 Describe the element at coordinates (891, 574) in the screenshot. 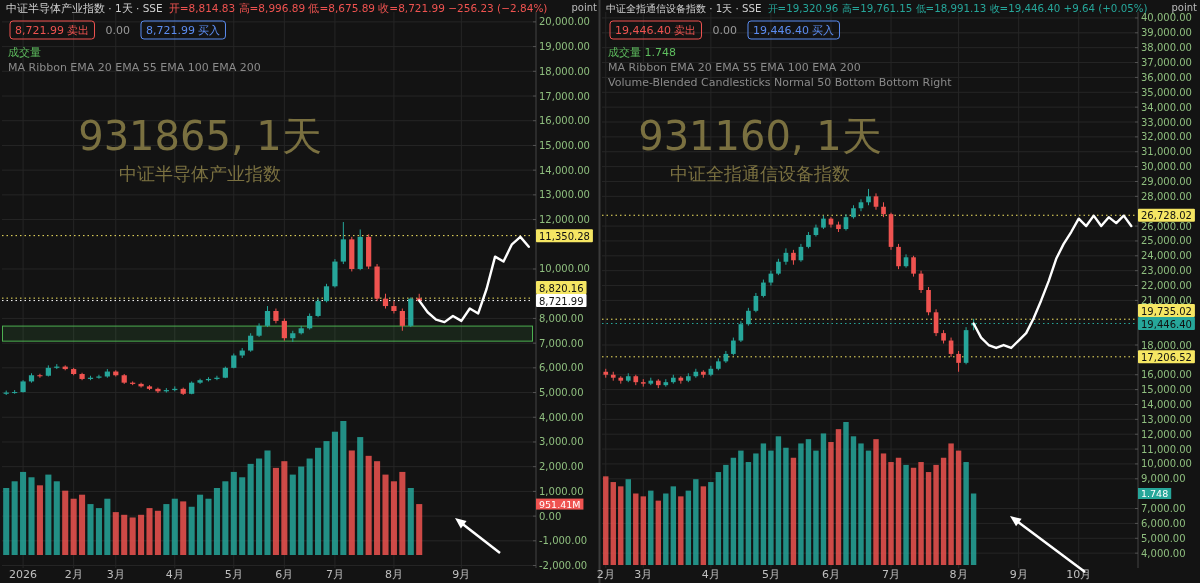

I see `x-tick-label: 7月` at that location.